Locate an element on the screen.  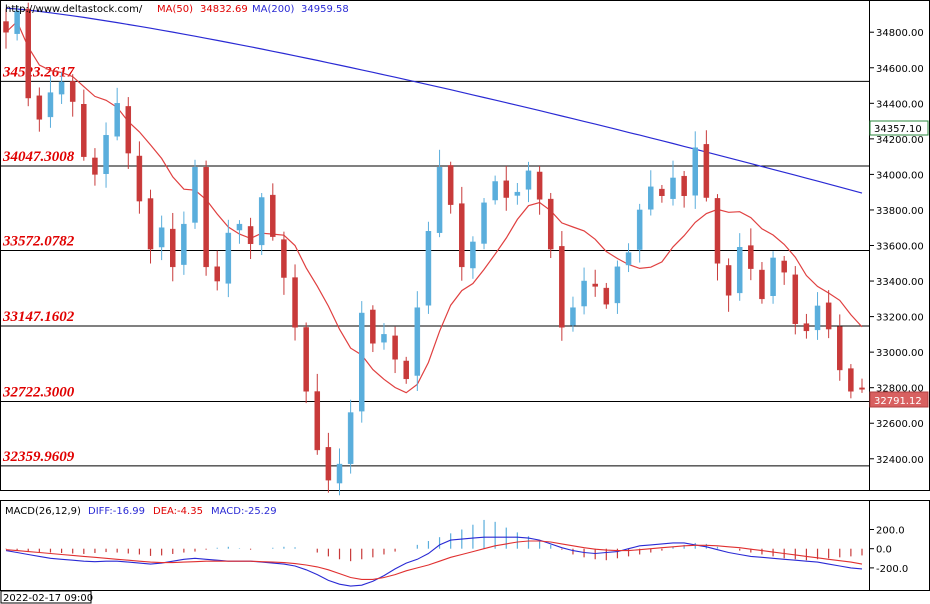
price-tick-label: 33600.00 is located at coordinates (900, 247).